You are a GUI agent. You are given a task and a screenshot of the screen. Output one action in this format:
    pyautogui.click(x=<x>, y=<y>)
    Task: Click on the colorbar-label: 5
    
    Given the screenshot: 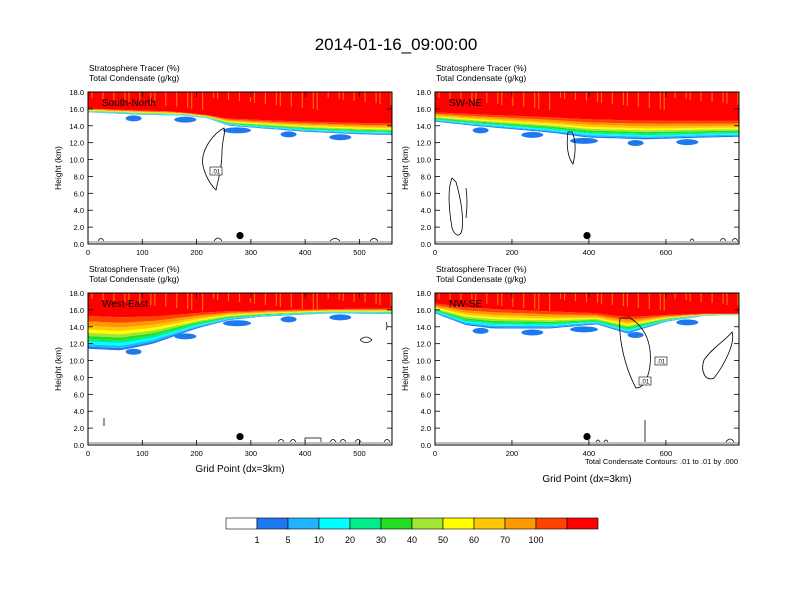 What is the action you would take?
    pyautogui.click(x=287, y=540)
    